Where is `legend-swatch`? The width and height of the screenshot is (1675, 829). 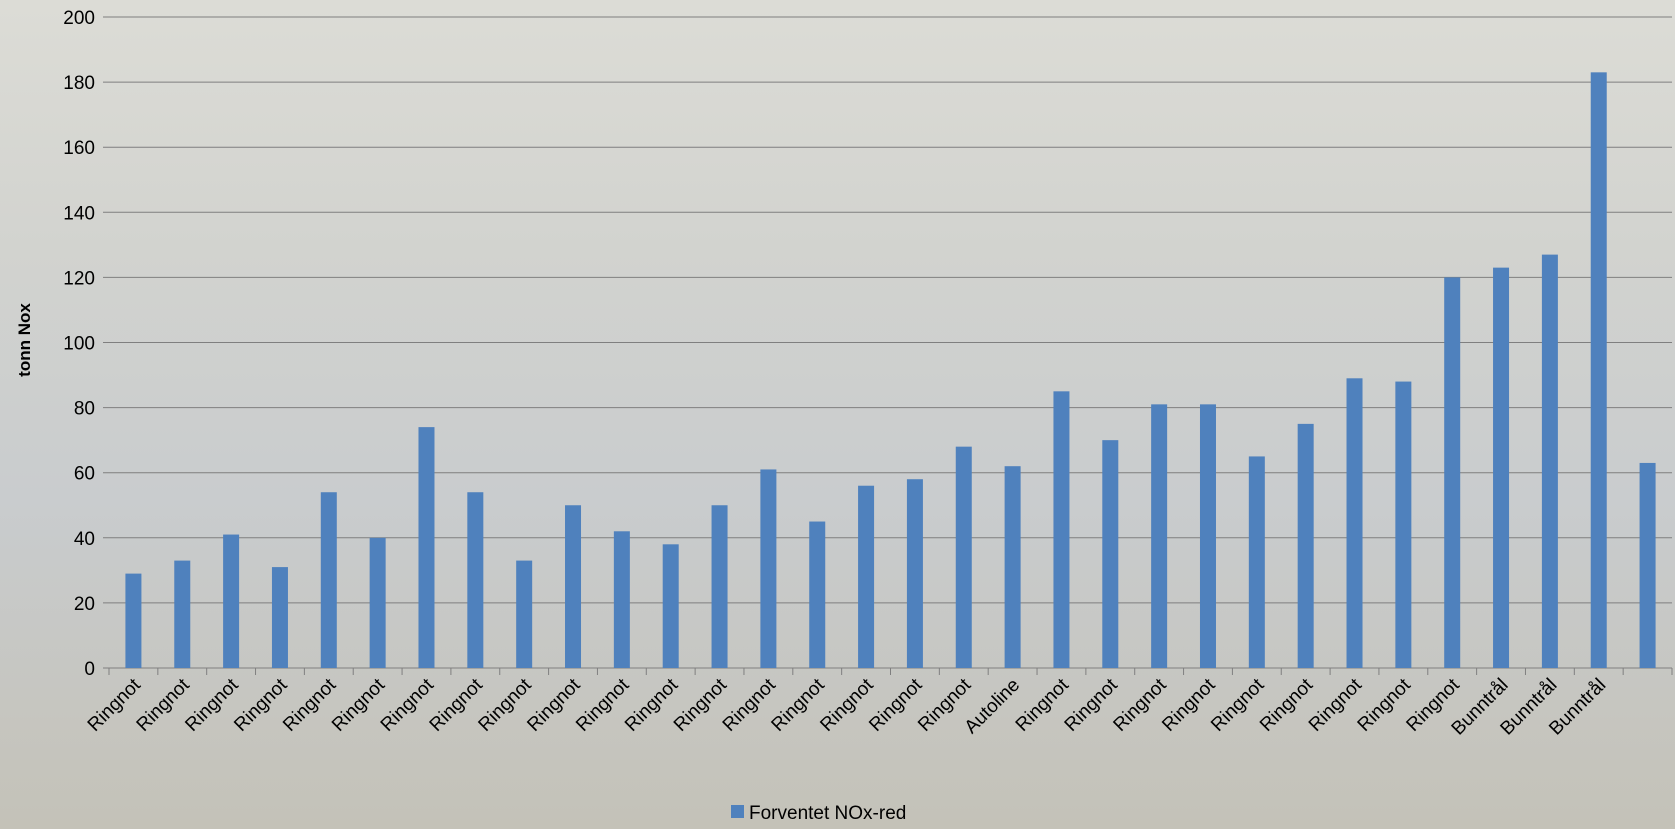 legend-swatch is located at coordinates (737, 811).